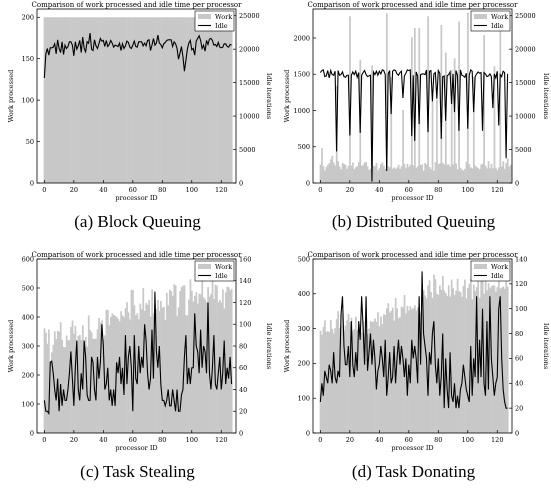 Image resolution: width=551 pixels, height=499 pixels. I want to click on y2-axis-label: Idle iterations, so click(546, 96).